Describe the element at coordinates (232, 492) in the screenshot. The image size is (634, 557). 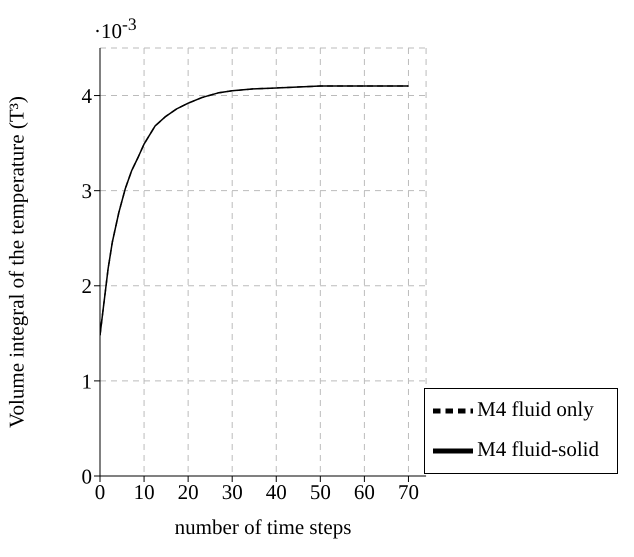
I see `x-tick-label: 30` at that location.